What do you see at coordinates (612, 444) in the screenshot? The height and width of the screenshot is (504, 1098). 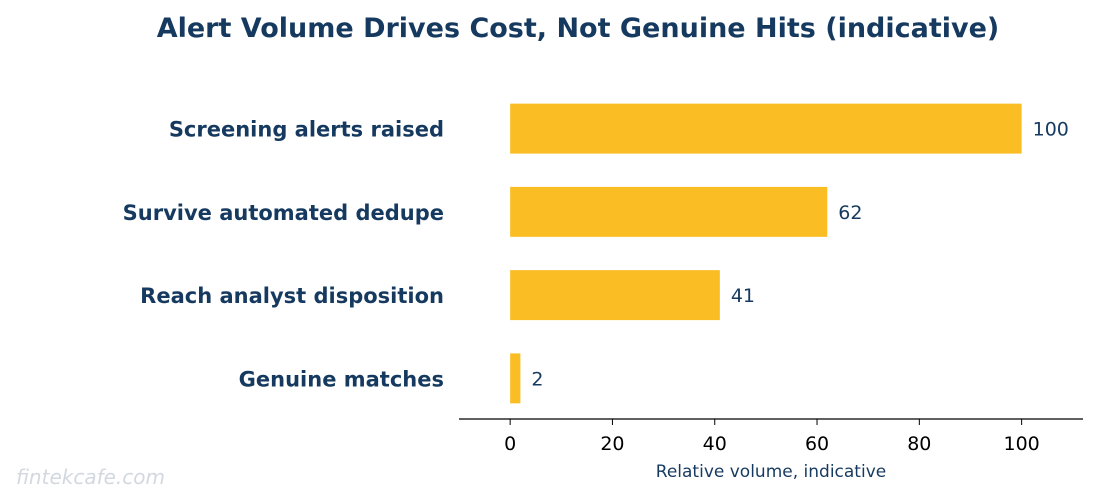 I see `x-tick-label: 20` at bounding box center [612, 444].